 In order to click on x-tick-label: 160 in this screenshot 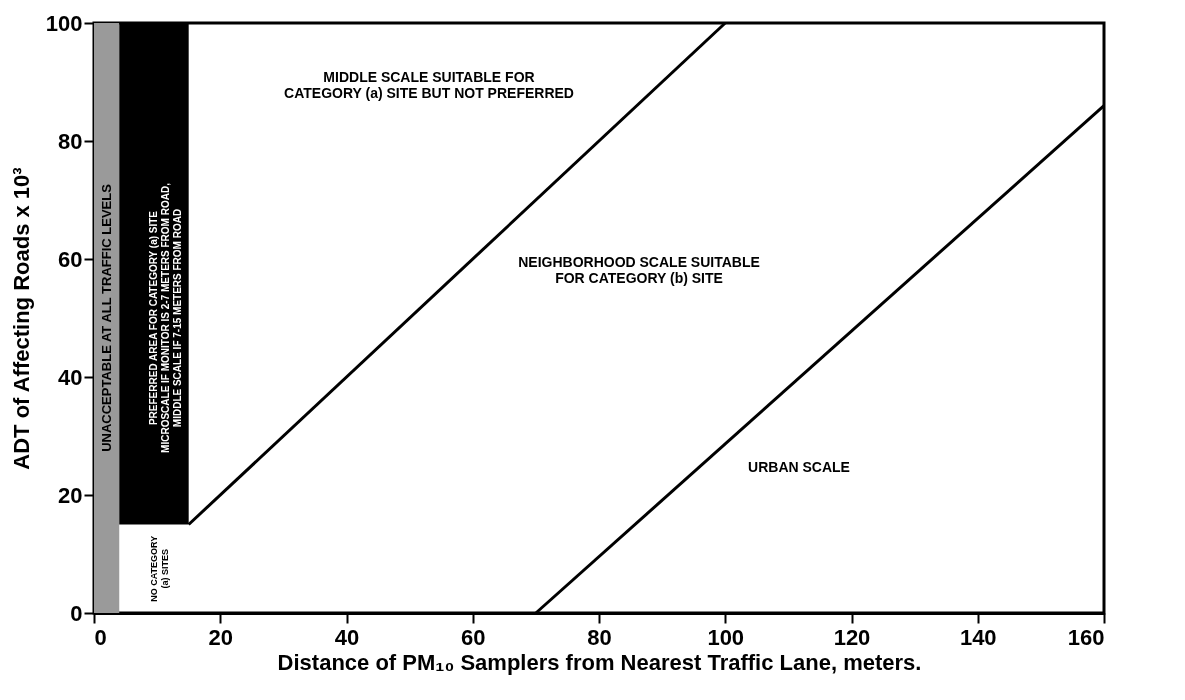, I will do `click(1086, 637)`.